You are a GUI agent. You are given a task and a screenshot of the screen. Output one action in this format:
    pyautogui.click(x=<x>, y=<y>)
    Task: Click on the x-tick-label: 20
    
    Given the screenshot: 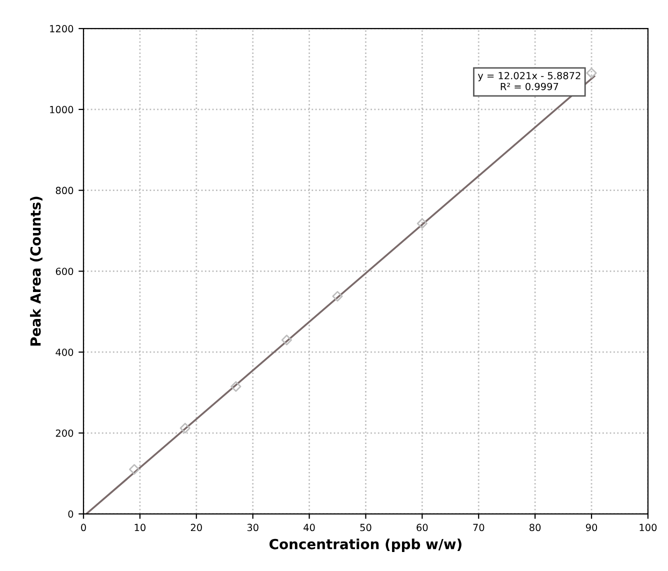 What is the action you would take?
    pyautogui.click(x=196, y=528)
    